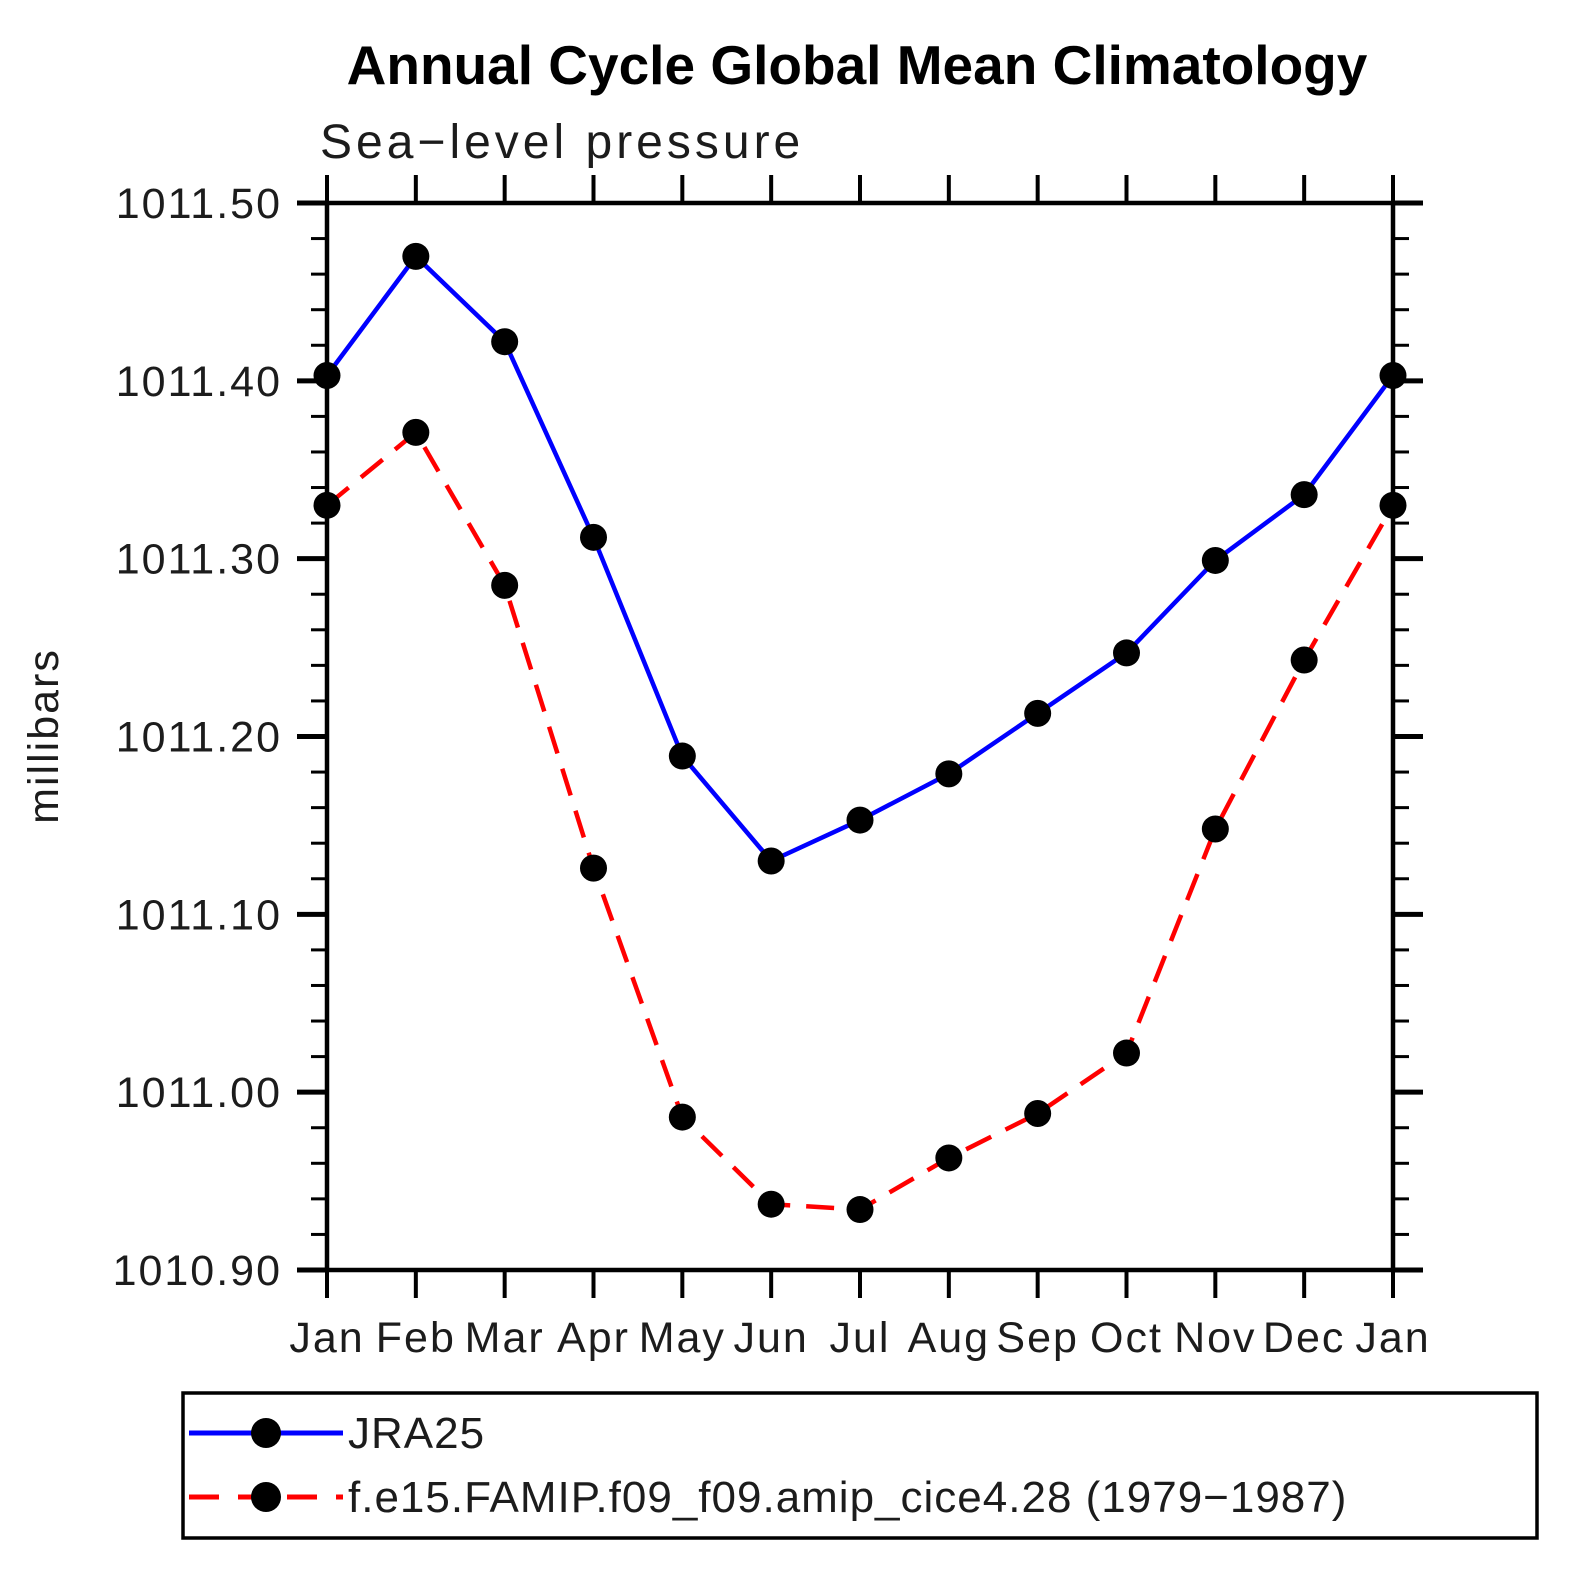 The height and width of the screenshot is (1574, 1574). What do you see at coordinates (562, 142) in the screenshot?
I see `chart-subtitle: Sea−level pressure` at bounding box center [562, 142].